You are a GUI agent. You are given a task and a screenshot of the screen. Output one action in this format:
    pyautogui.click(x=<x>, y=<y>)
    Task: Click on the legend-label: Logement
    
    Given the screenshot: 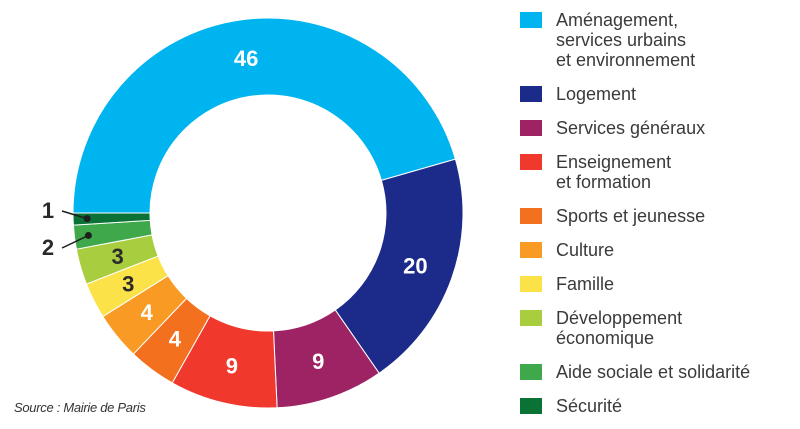 What is the action you would take?
    pyautogui.click(x=596, y=94)
    